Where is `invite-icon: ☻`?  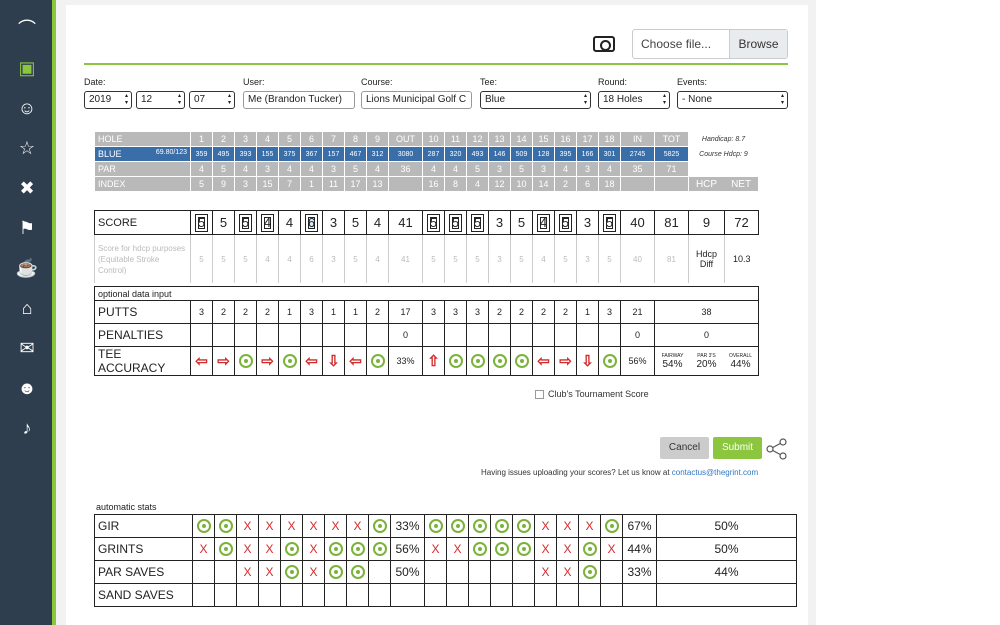 invite-icon: ☻ is located at coordinates (27, 387).